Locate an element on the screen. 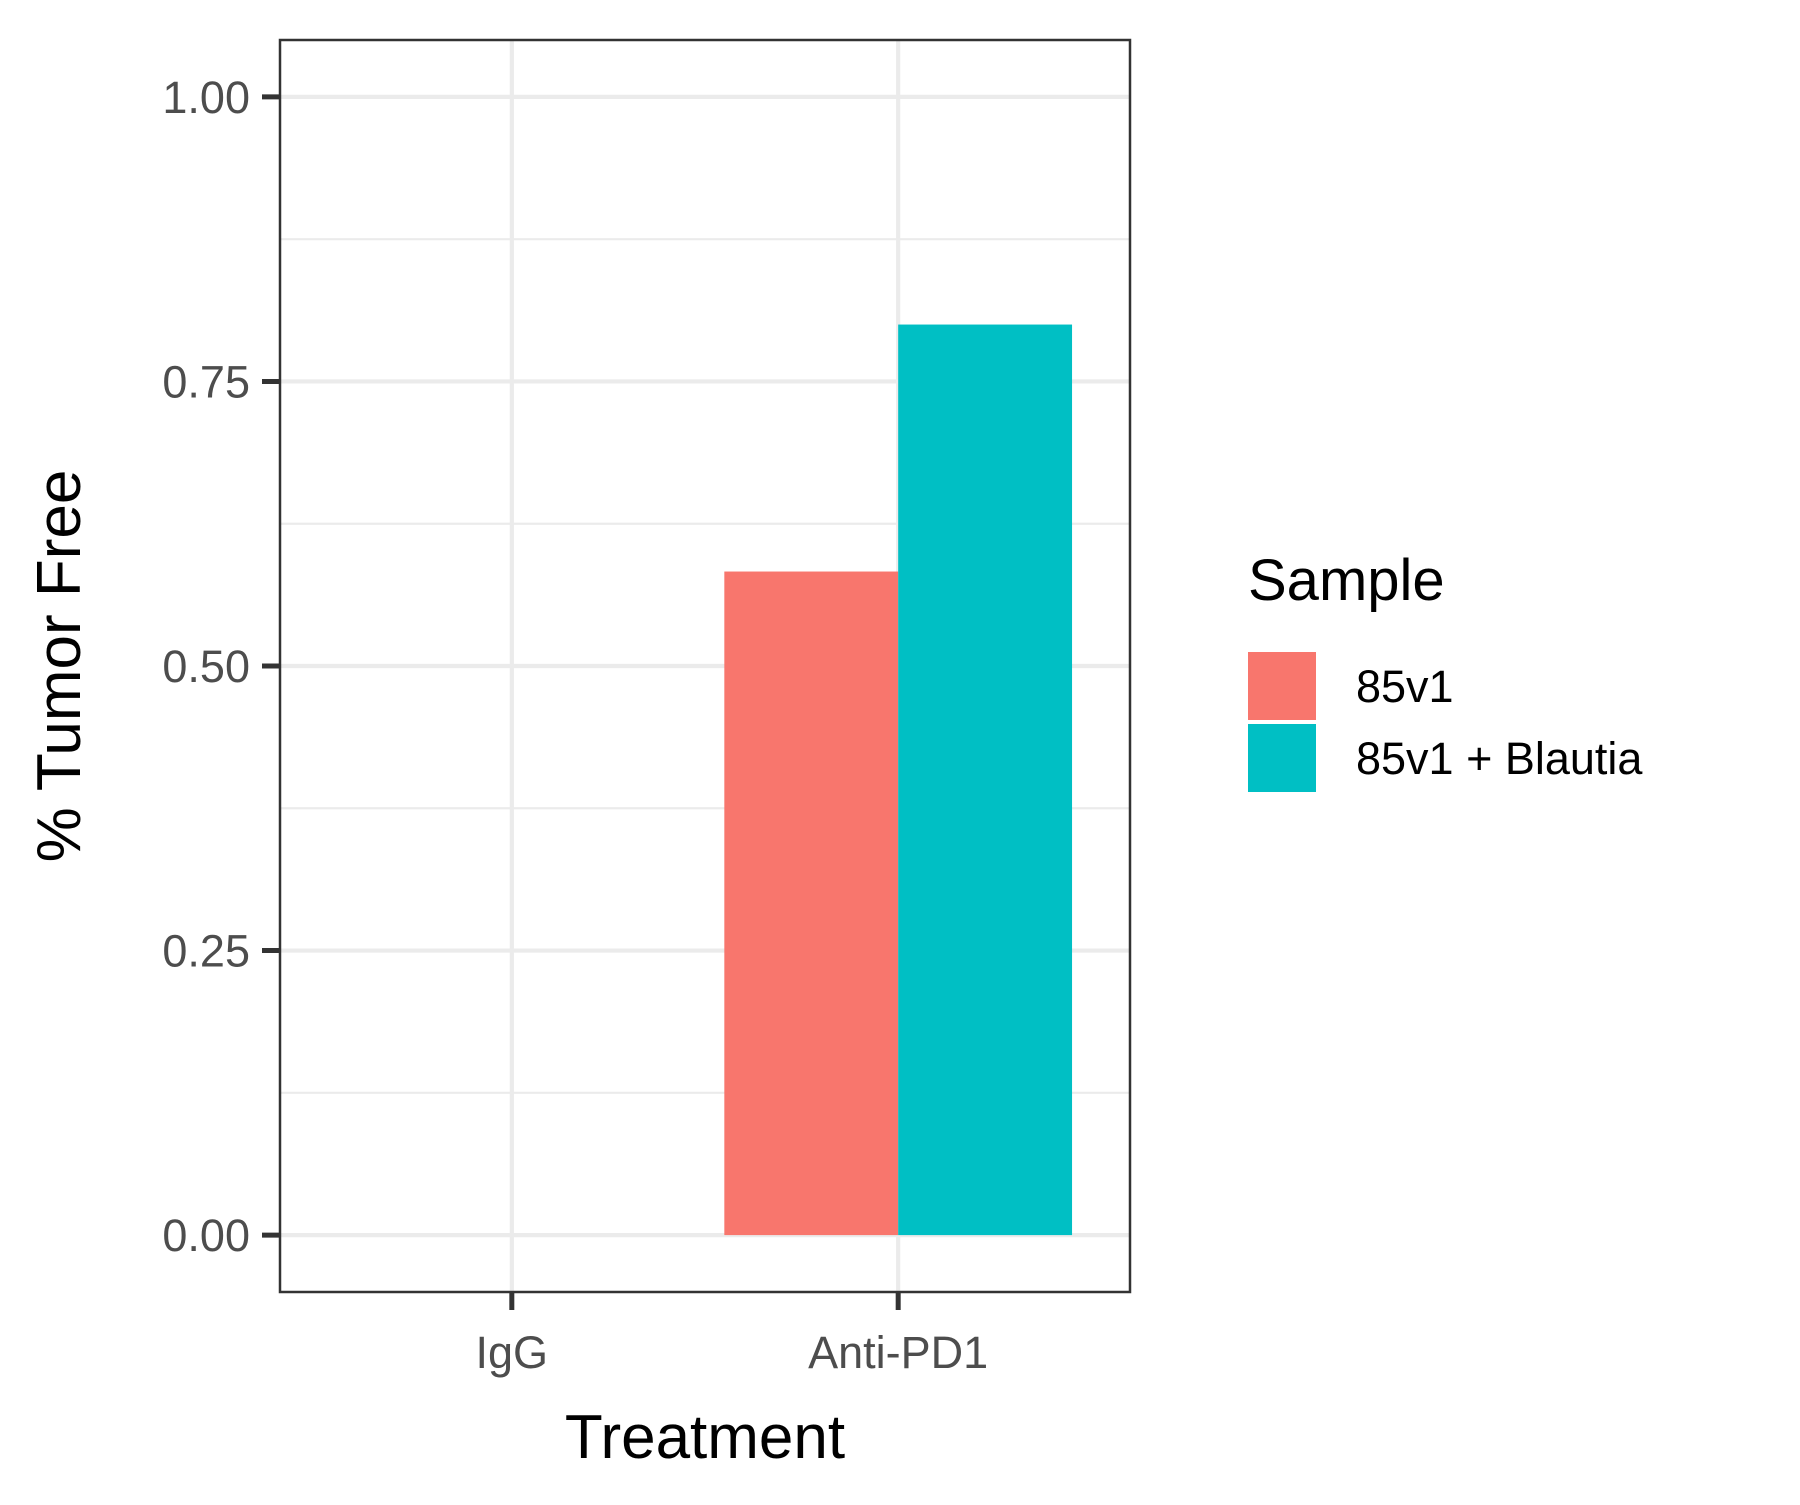 Image resolution: width=1800 pixels, height=1505 pixels. y-tick-label: 1.00 is located at coordinates (206, 97).